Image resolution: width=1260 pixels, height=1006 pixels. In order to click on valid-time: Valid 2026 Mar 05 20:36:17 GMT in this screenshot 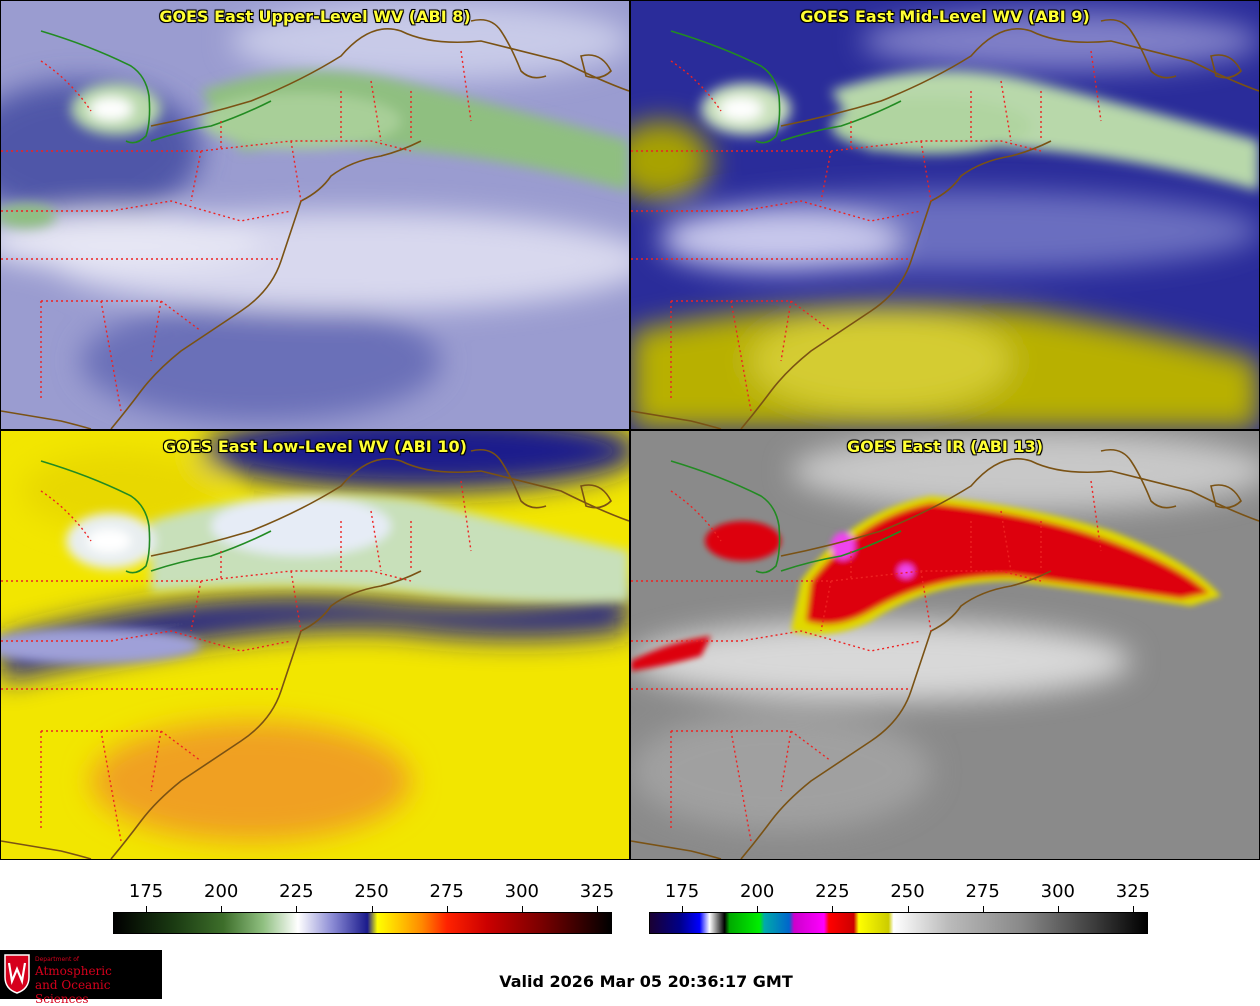, I will do `click(646, 981)`.